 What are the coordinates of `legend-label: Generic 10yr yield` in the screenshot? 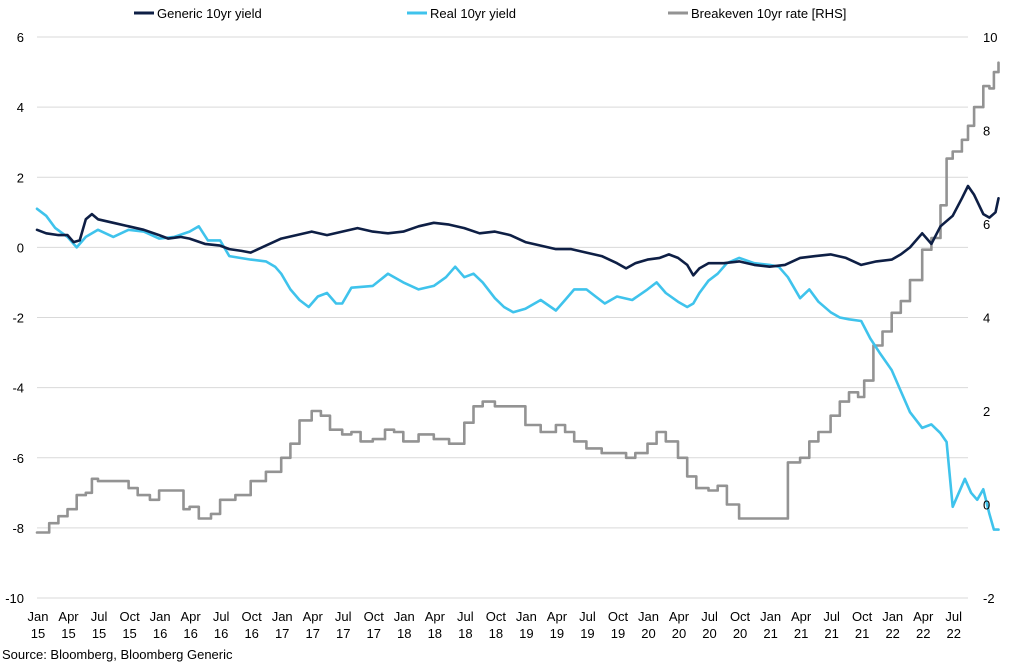 It's located at (209, 13).